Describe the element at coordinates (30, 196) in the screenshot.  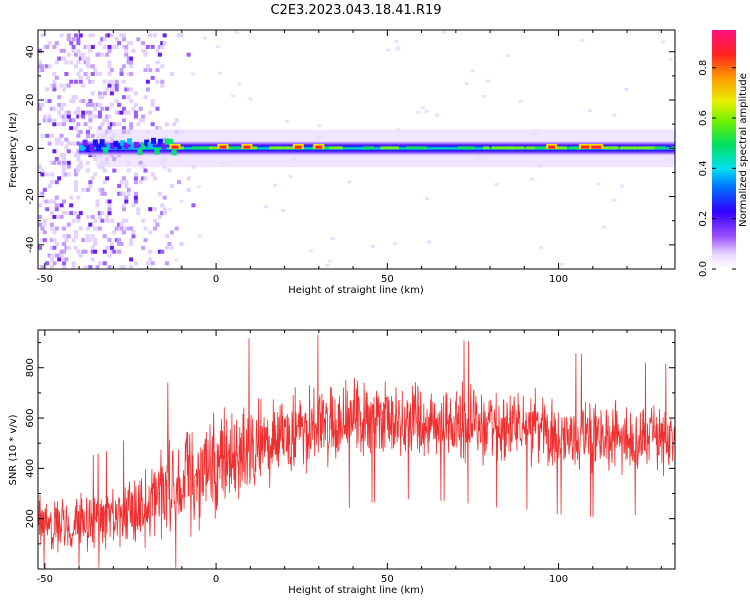
I see `spectrogram-y-tick-label: -20` at that location.